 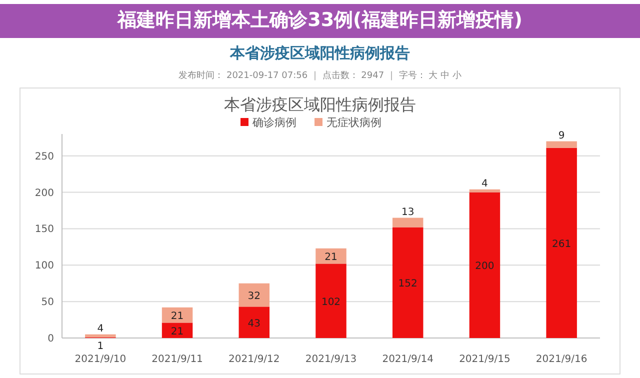 What do you see at coordinates (561, 136) in the screenshot?
I see `data-label: 9` at bounding box center [561, 136].